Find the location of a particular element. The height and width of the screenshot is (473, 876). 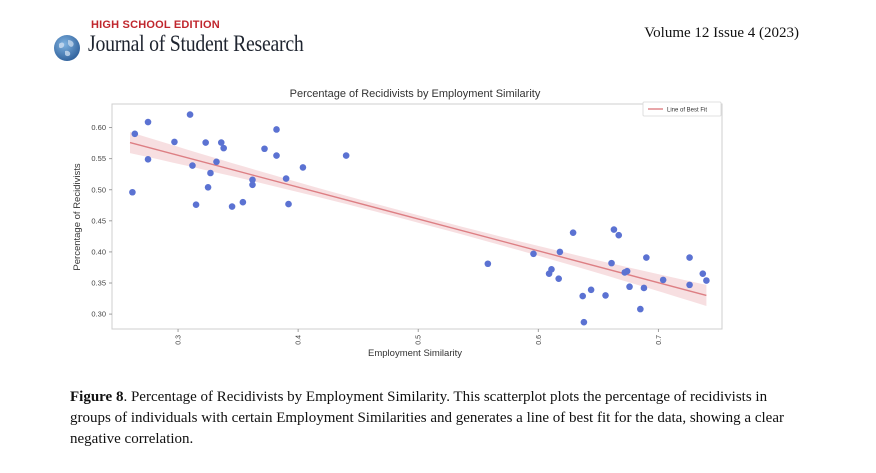

x-axis-label: Employment Similarity is located at coordinates (415, 353).